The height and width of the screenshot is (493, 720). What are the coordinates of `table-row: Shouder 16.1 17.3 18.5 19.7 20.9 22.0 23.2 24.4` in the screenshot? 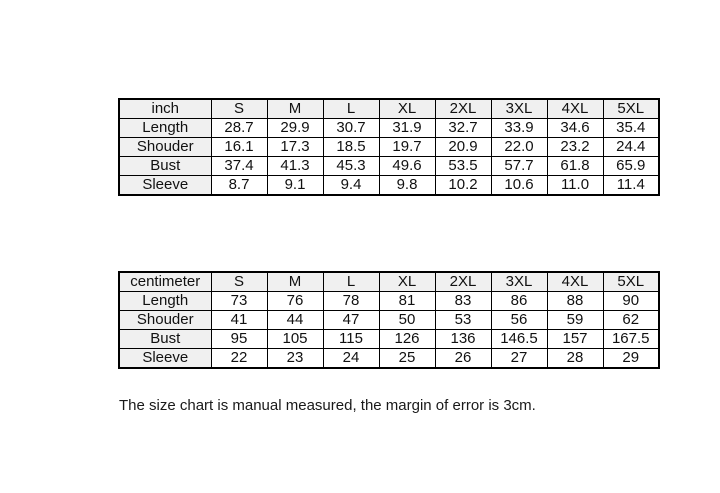 It's located at (389, 147).